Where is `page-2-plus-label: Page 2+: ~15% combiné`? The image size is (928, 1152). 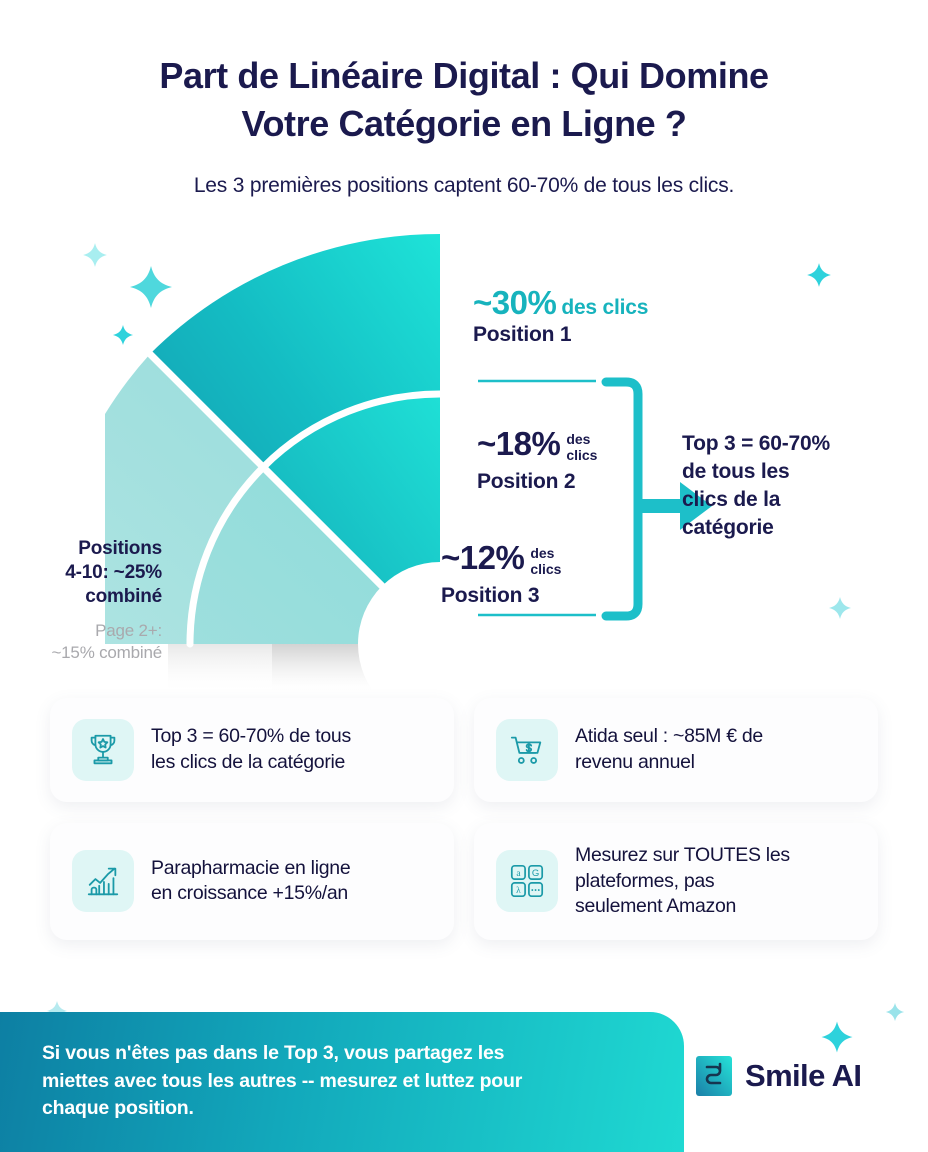 page-2-plus-label: Page 2+: ~15% combiné is located at coordinates (106, 642).